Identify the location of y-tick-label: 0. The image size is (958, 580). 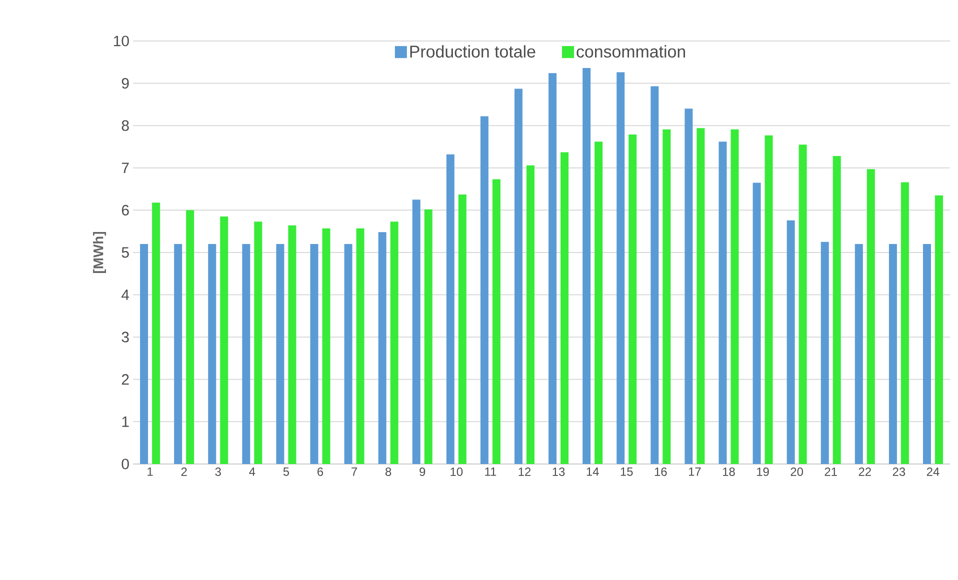
(125, 464).